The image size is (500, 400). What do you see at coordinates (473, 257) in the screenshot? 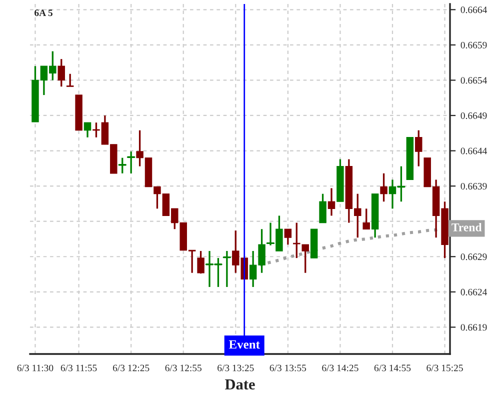
I see `y-tick-label: 0.6629` at bounding box center [473, 257].